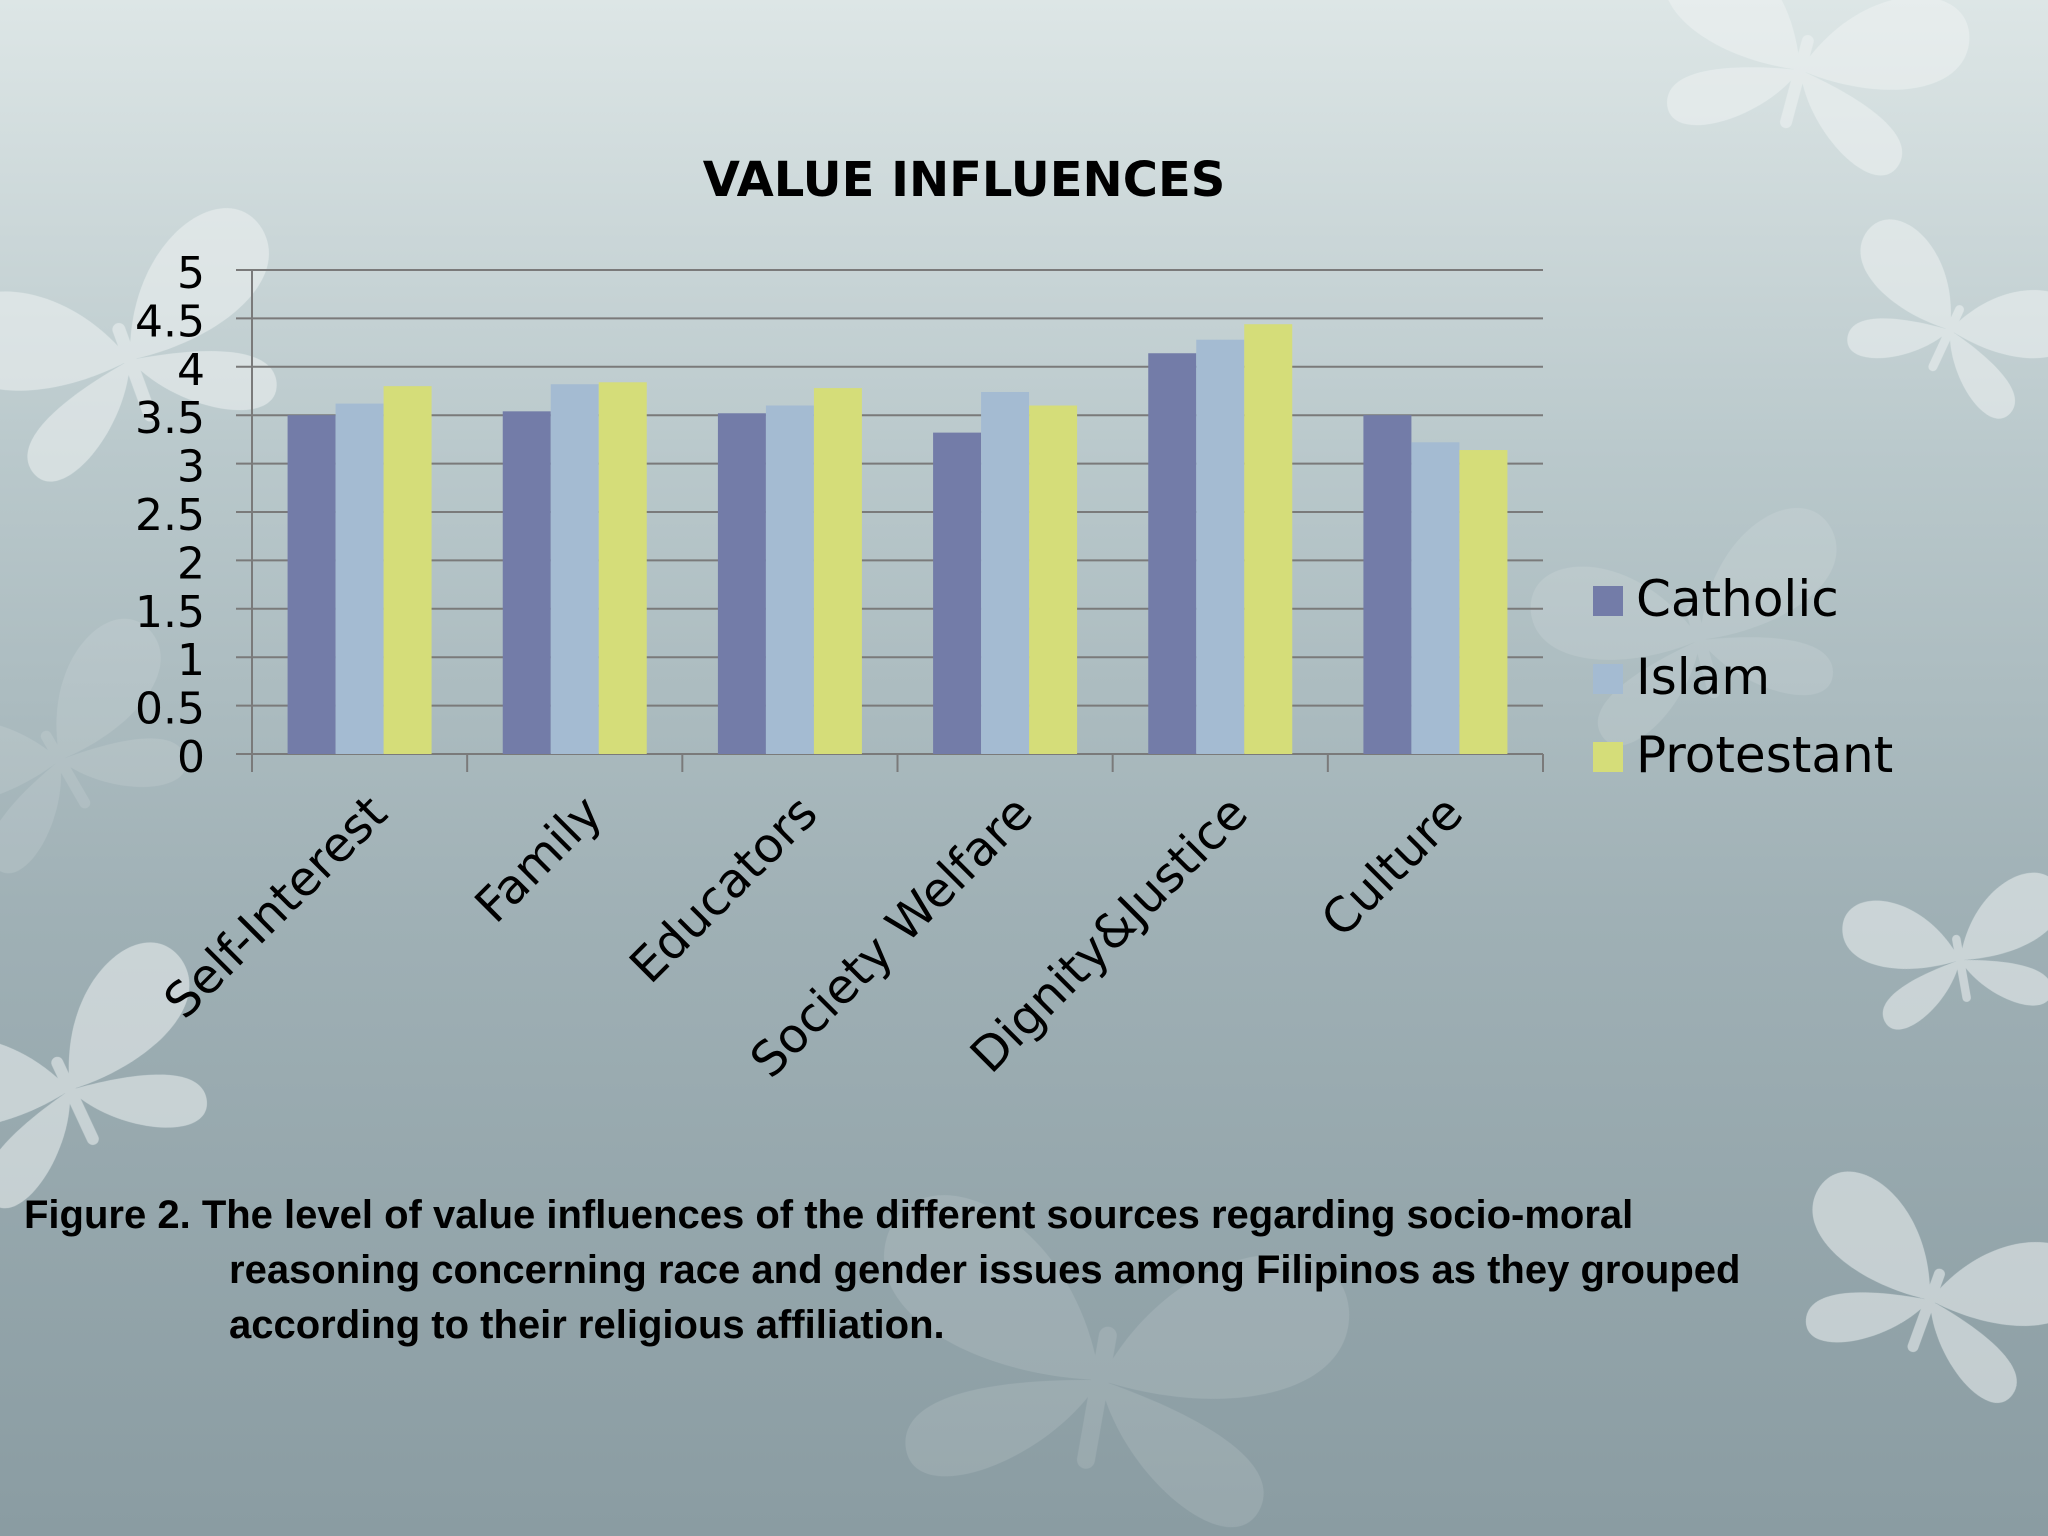 The width and height of the screenshot is (2048, 1536). Describe the element at coordinates (574, 569) in the screenshot. I see `bar-islam-family` at that location.